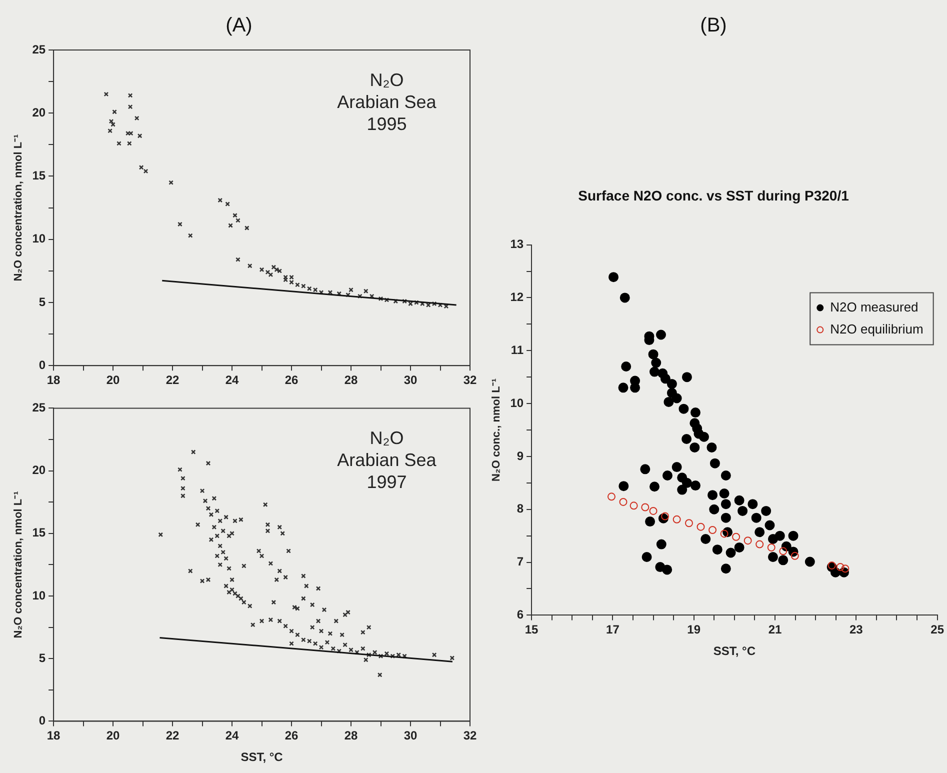 Image resolution: width=947 pixels, height=773 pixels. I want to click on annotation: N₂O, so click(387, 438).